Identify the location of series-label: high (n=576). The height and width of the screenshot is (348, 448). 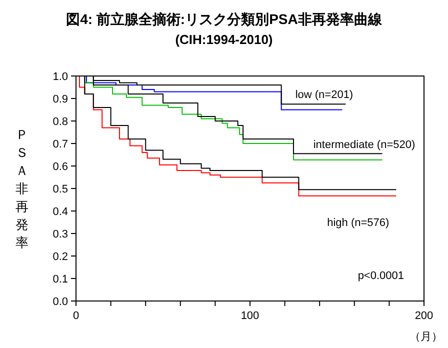
(358, 222).